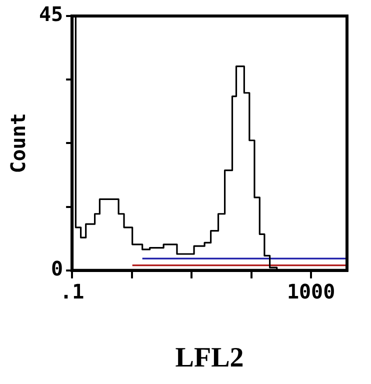 The image size is (371, 384). Describe the element at coordinates (51, 14) in the screenshot. I see `y-tick-label: 45` at that location.